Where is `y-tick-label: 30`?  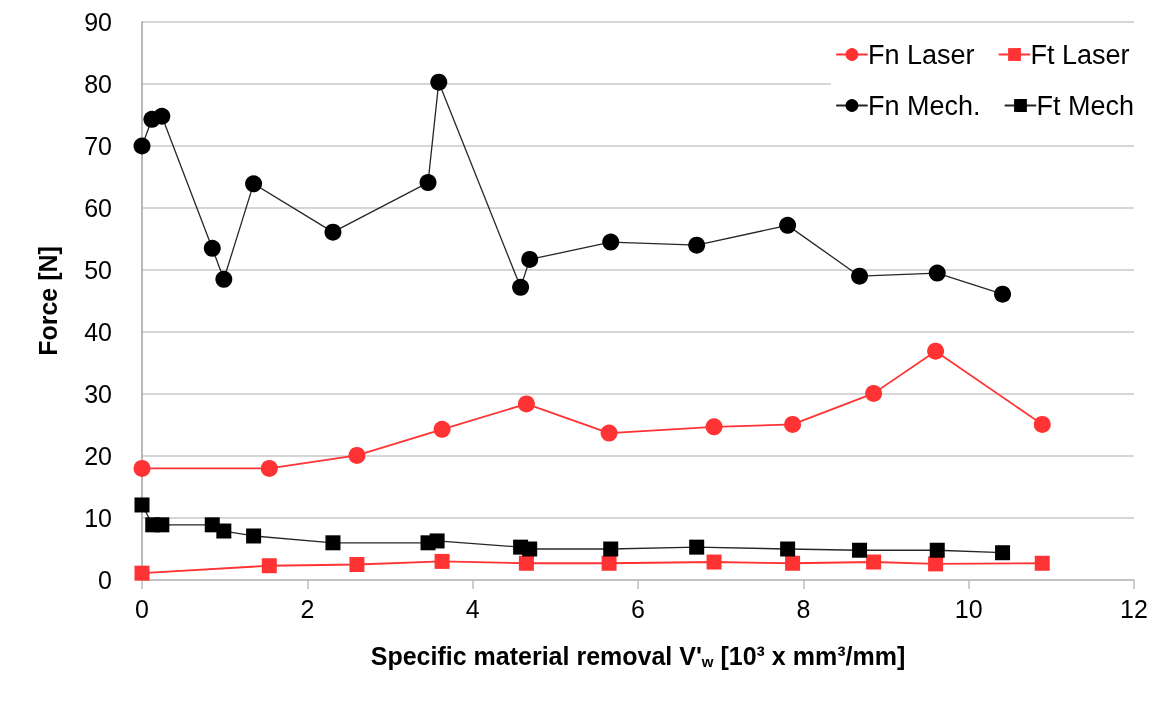
y-tick-label: 30 is located at coordinates (98, 394).